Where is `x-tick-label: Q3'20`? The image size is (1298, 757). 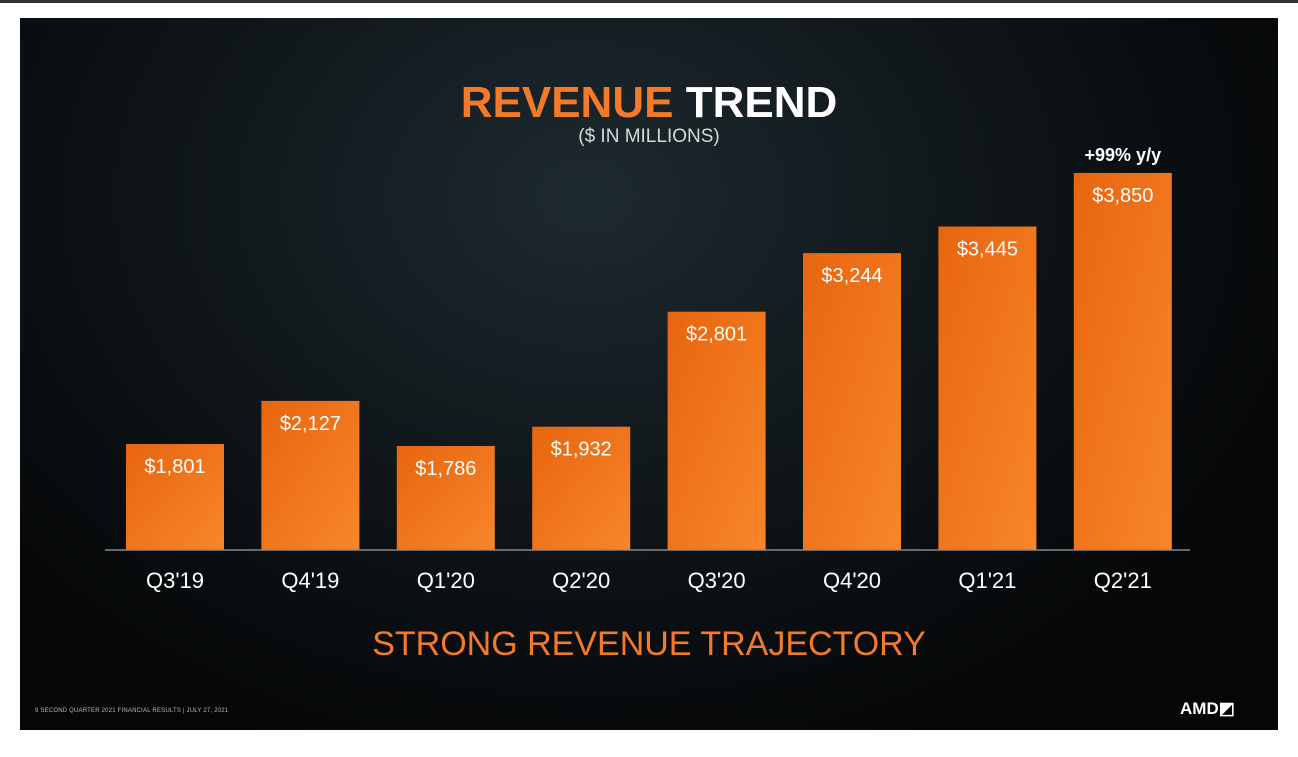
x-tick-label: Q3'20 is located at coordinates (717, 580).